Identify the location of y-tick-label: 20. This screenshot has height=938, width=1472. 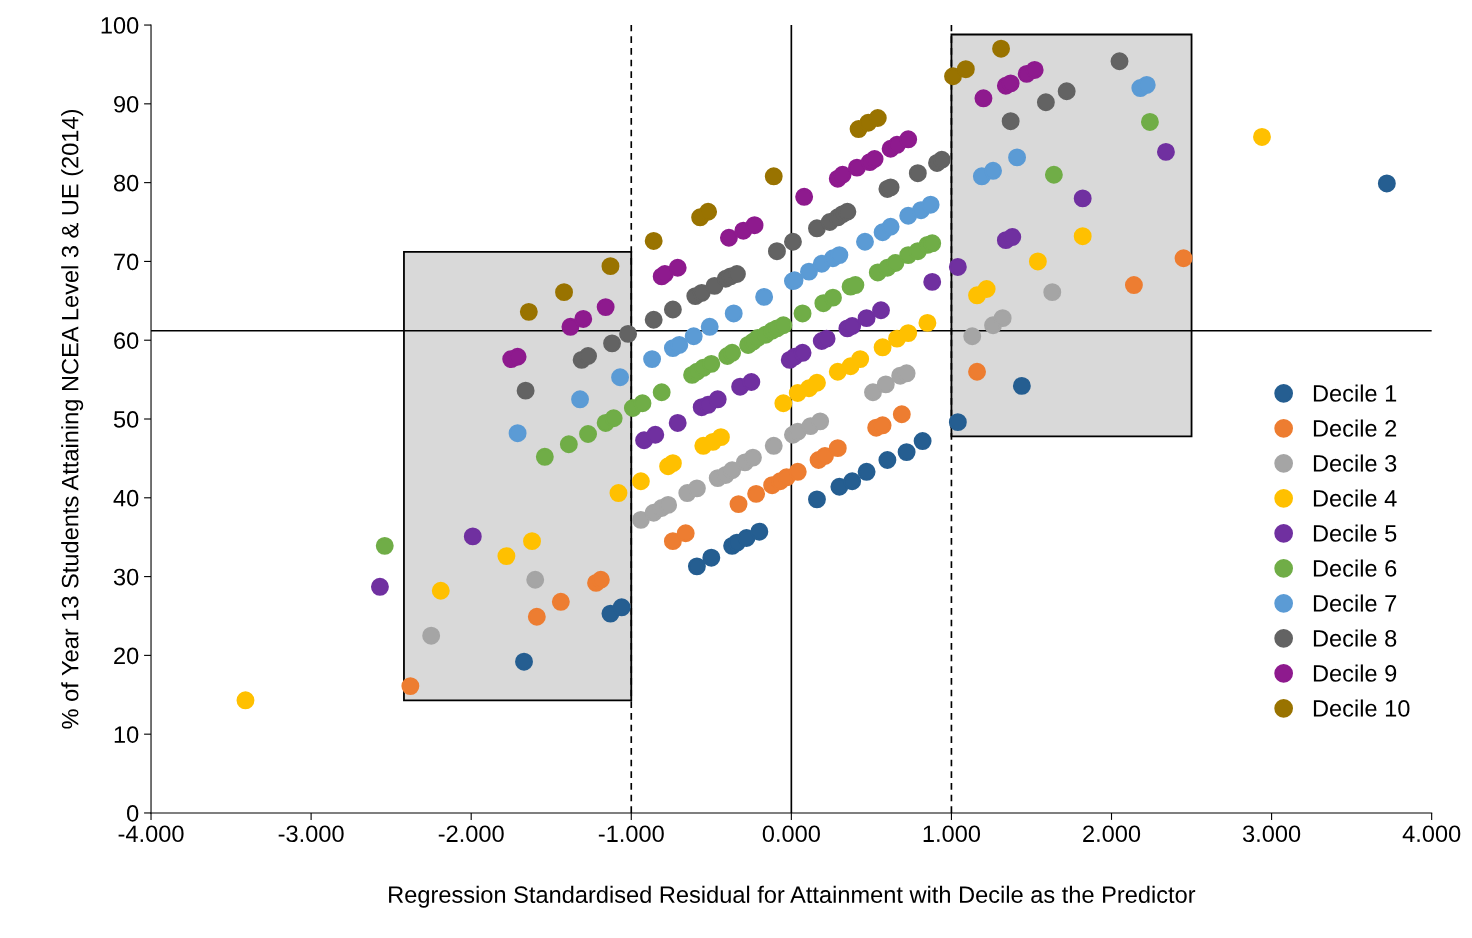
(126, 656).